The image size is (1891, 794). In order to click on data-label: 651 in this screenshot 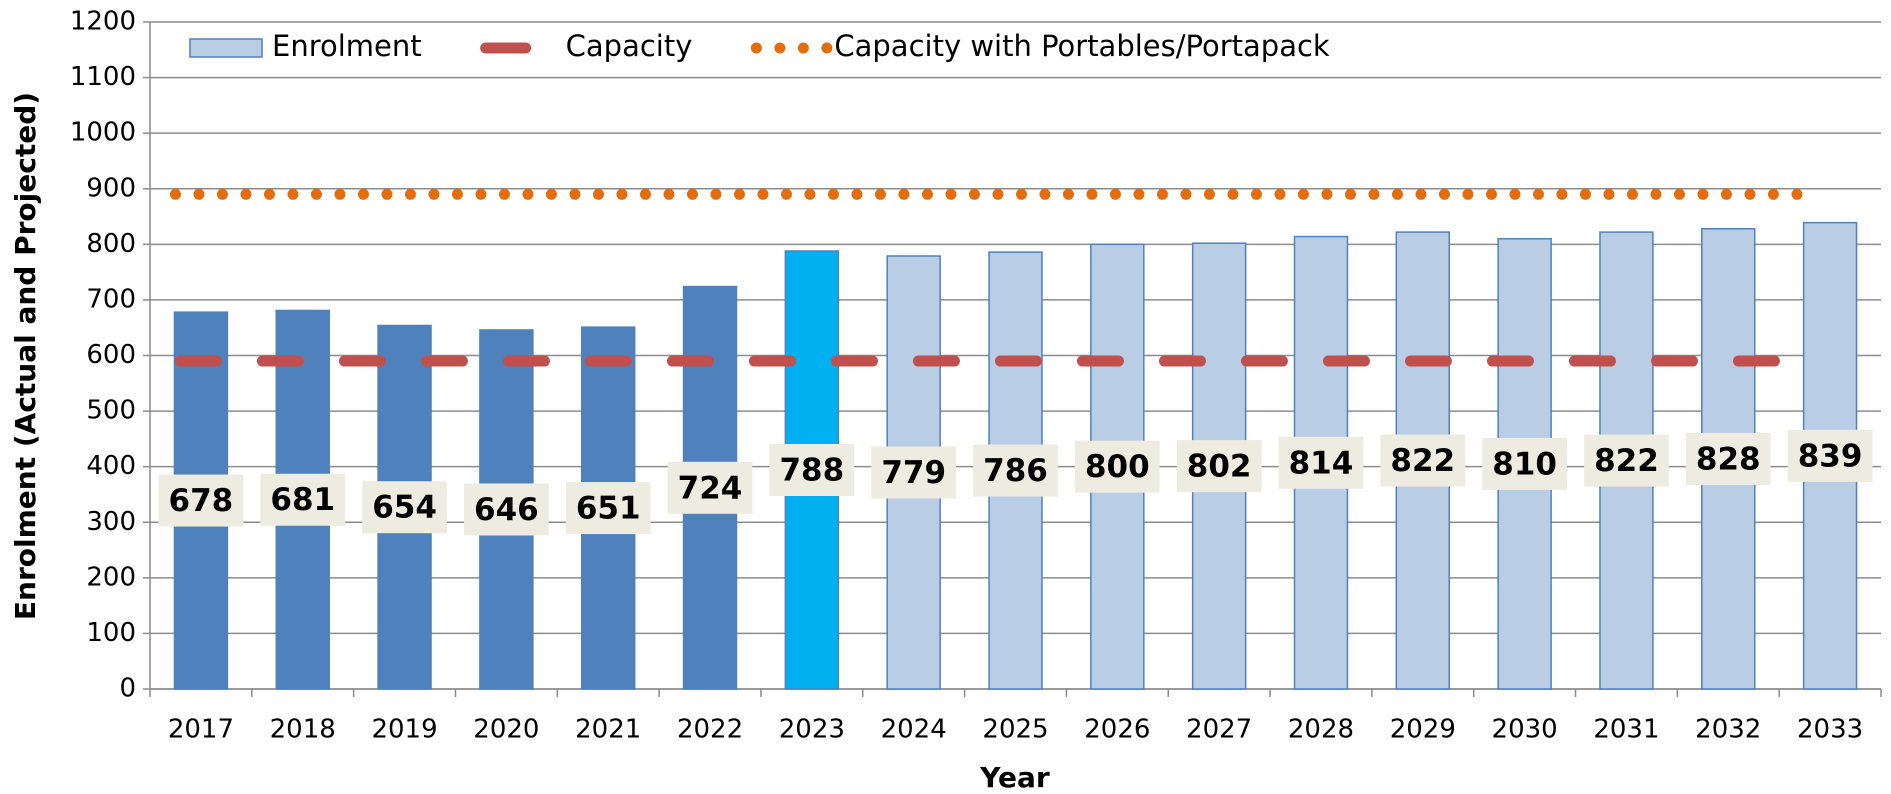, I will do `click(608, 509)`.